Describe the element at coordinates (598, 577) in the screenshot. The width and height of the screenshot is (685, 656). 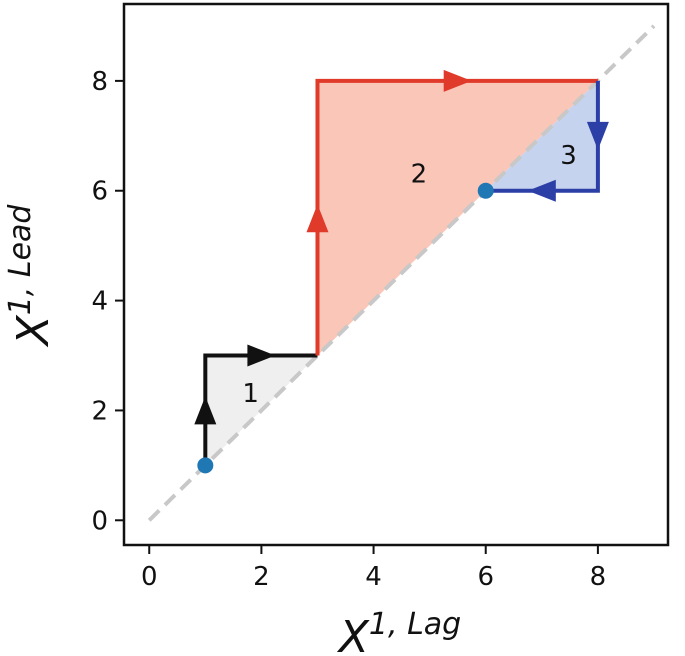
I see `x-tick-label: 8` at that location.